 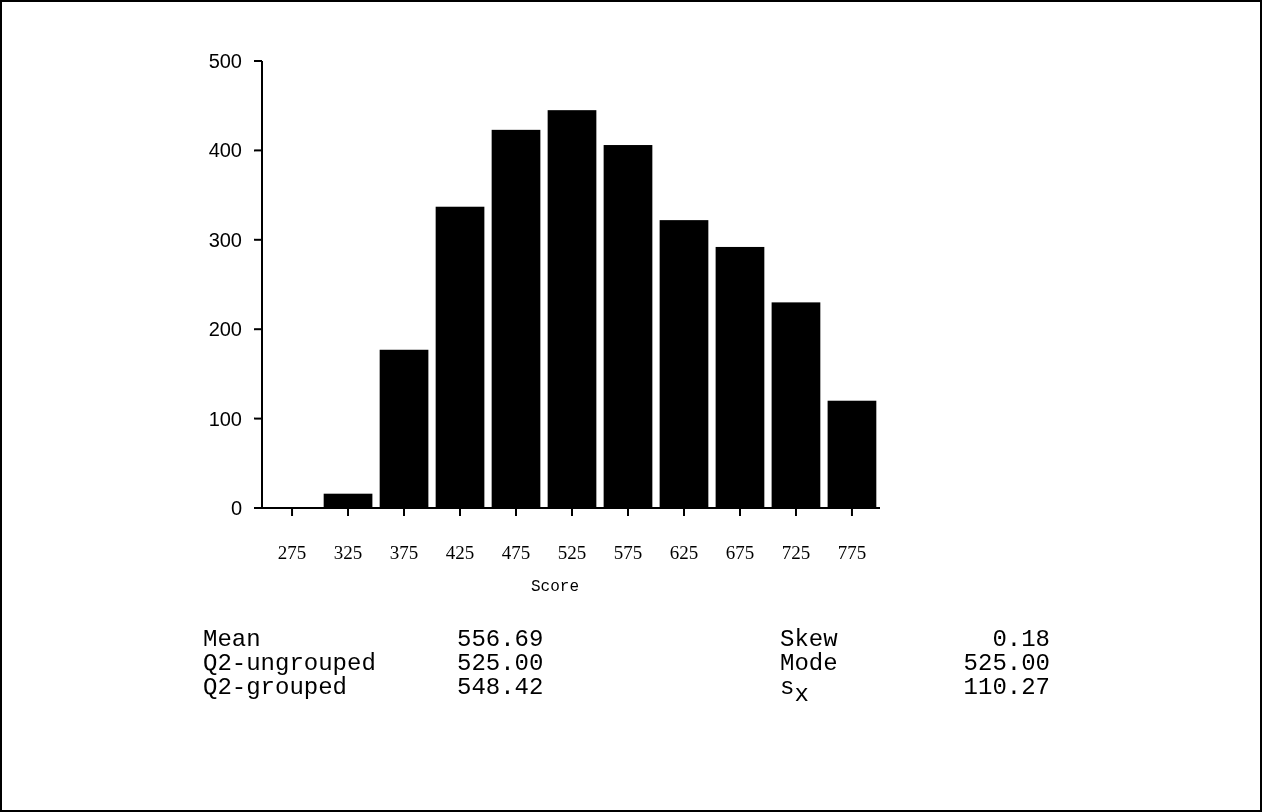 What do you see at coordinates (516, 552) in the screenshot?
I see `x-tick-label: 475` at bounding box center [516, 552].